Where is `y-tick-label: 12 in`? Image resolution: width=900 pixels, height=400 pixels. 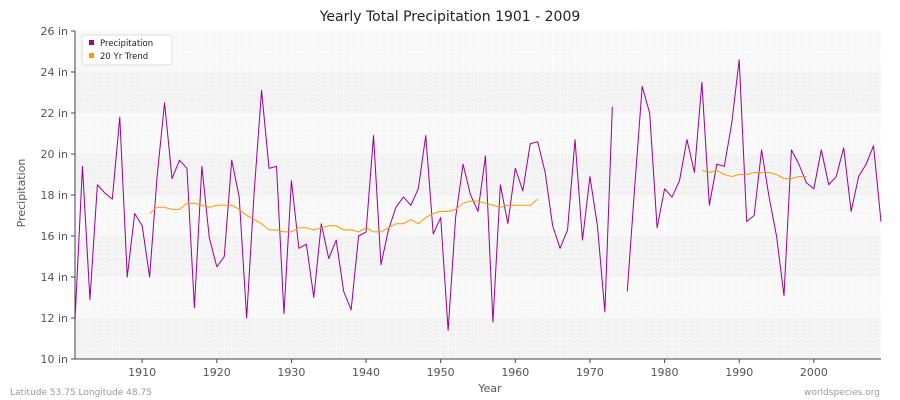
y-tick-label: 12 in is located at coordinates (54, 318).